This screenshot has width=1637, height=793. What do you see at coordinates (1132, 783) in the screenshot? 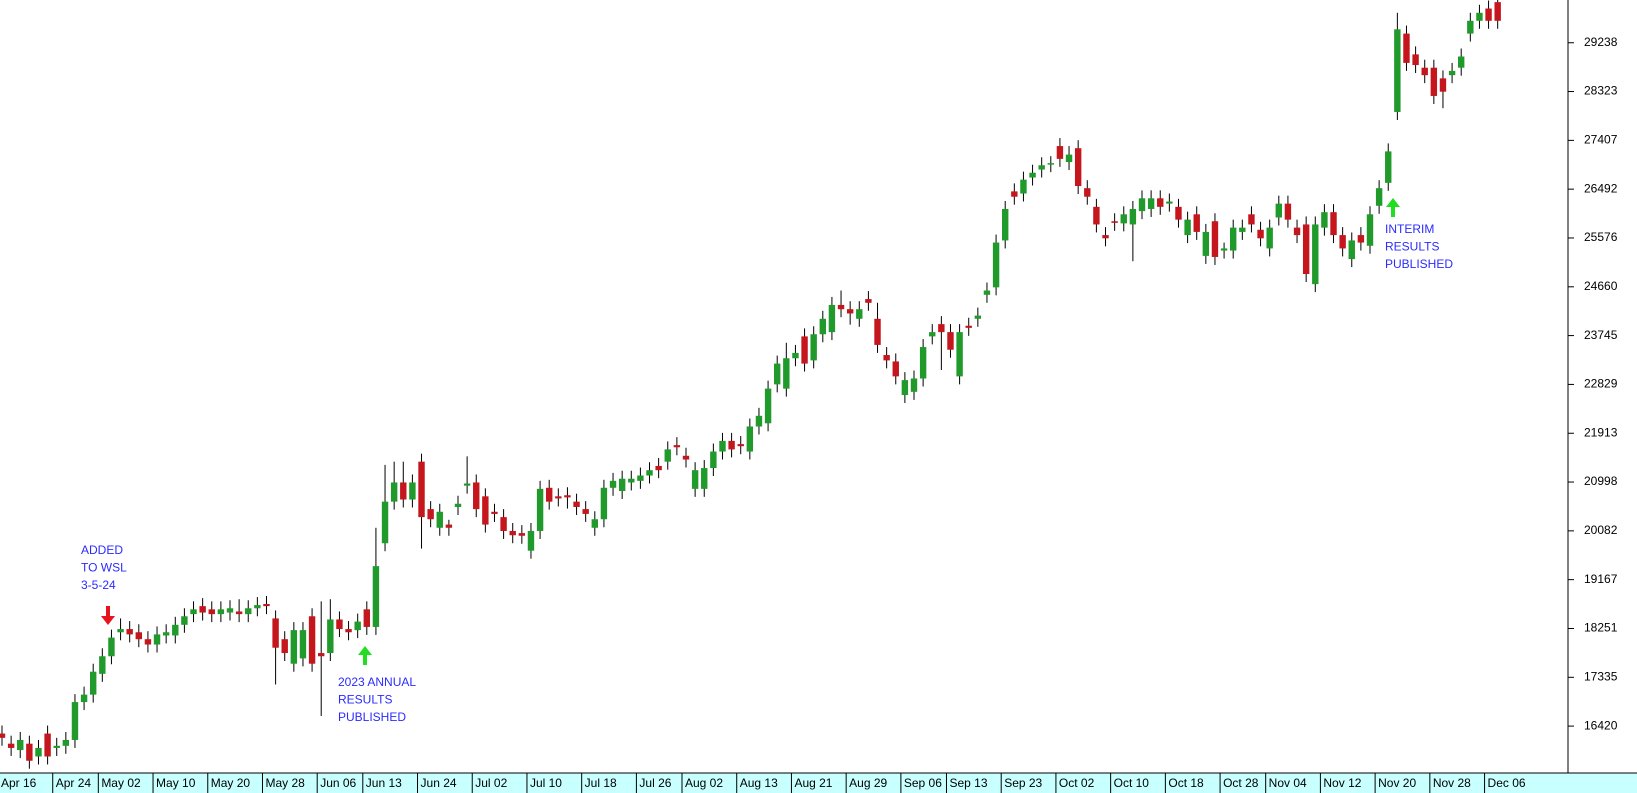
I see `x-tick-label: Oct 10` at bounding box center [1132, 783].